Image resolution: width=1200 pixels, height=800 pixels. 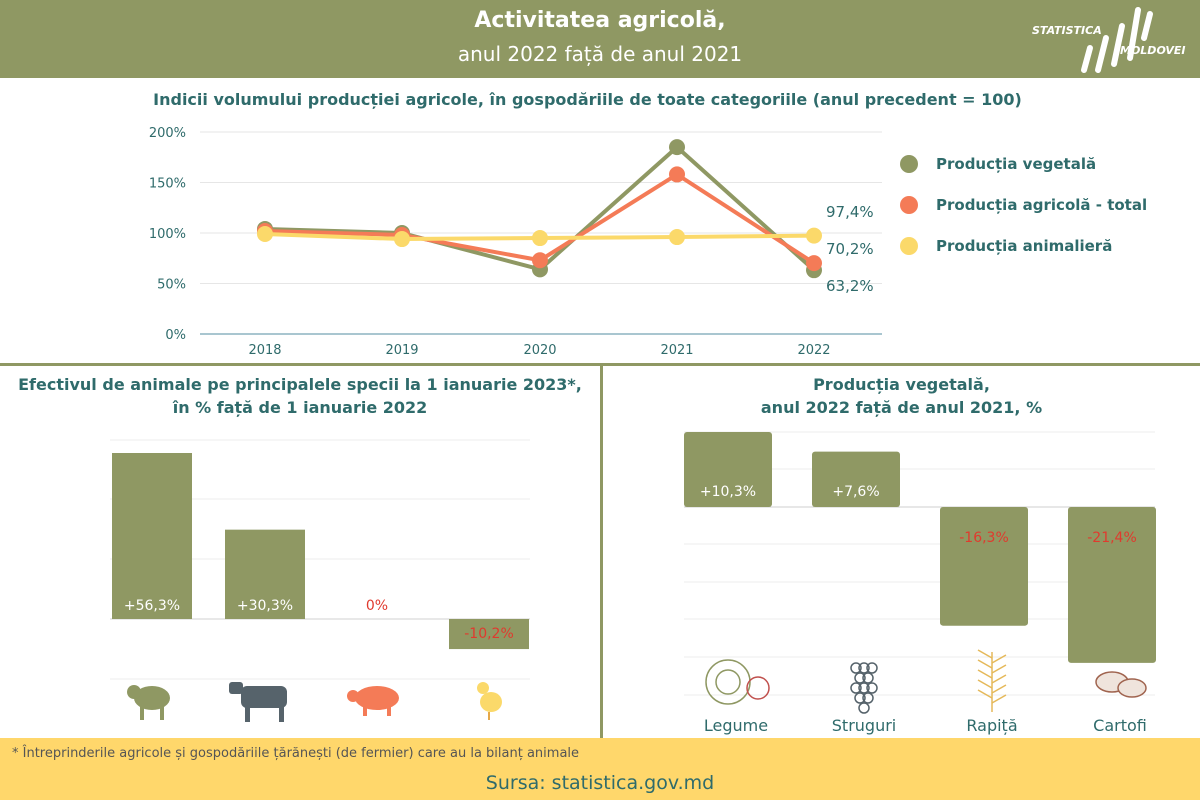 What do you see at coordinates (247, 714) in the screenshot?
I see `cow-leg` at bounding box center [247, 714].